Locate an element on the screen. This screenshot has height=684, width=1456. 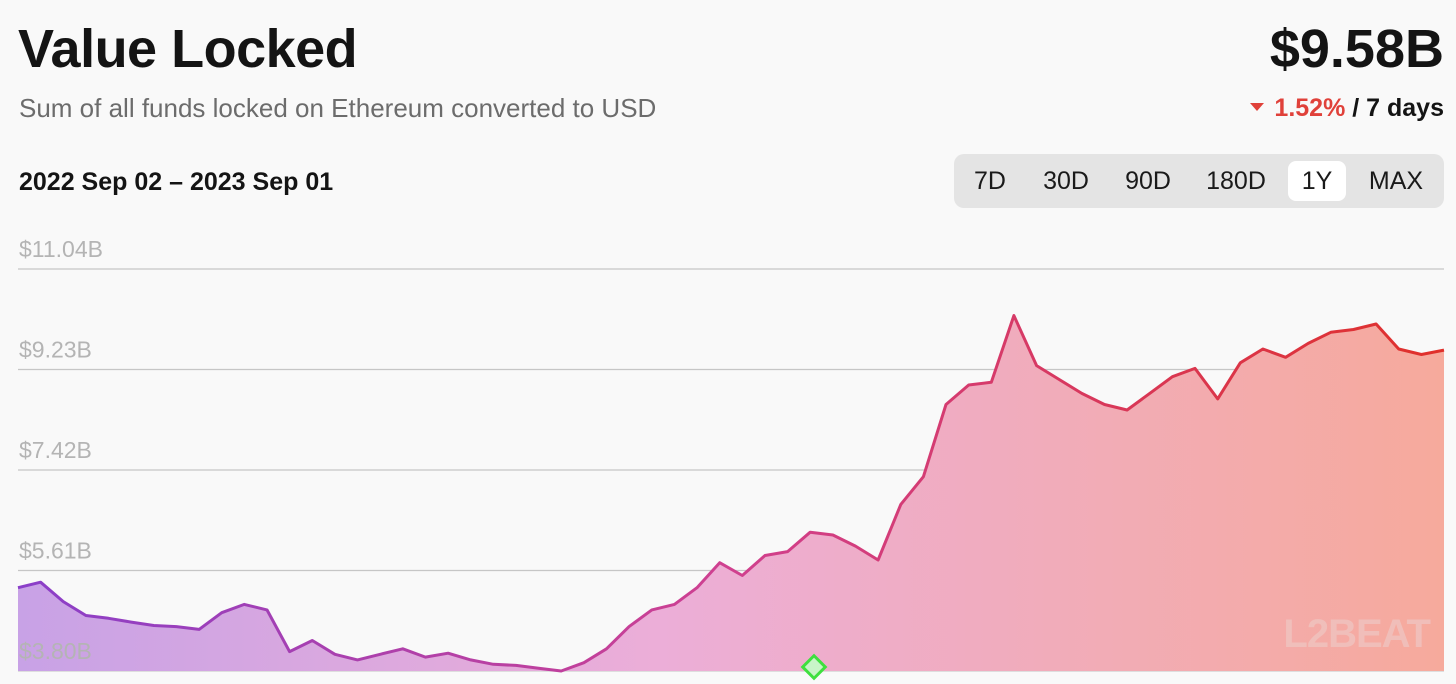
tab-1y: 1Y is located at coordinates (1317, 181).